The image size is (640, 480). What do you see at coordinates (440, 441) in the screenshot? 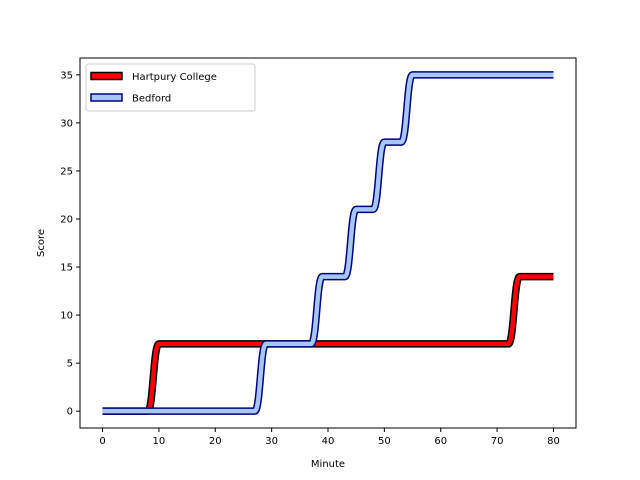
I see `x-tick-label: 60` at bounding box center [440, 441].